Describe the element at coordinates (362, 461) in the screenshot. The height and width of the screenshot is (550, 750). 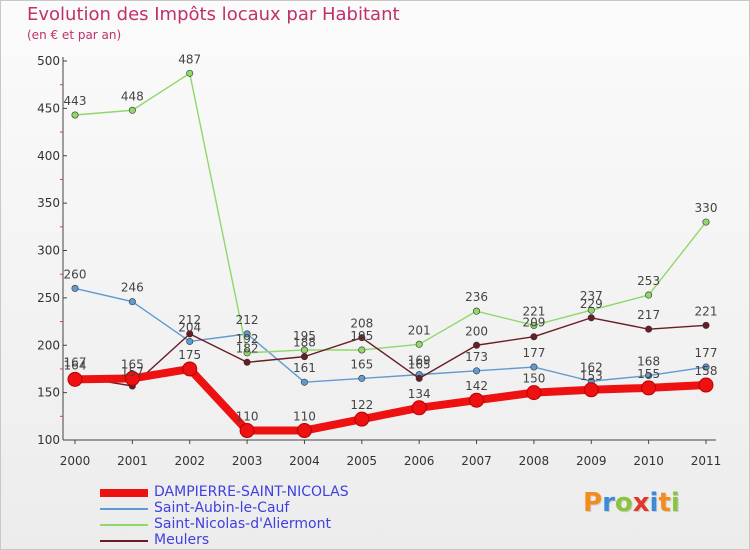
I see `x-tick-label: 2005` at that location.